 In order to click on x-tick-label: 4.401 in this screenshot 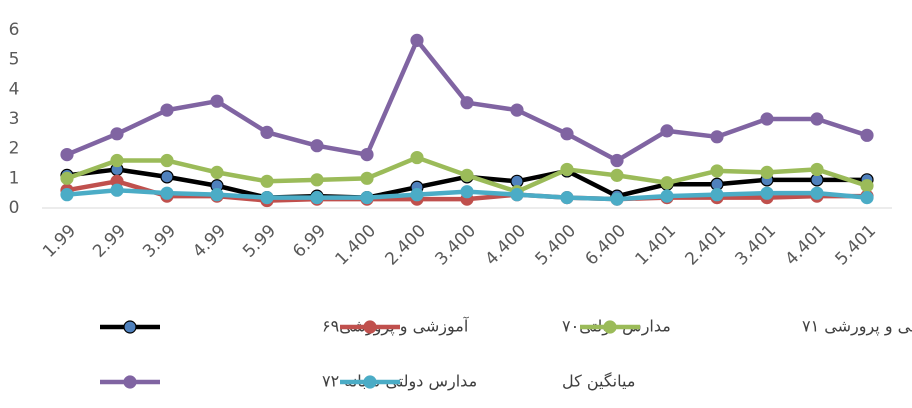, I will do `click(806, 245)`.